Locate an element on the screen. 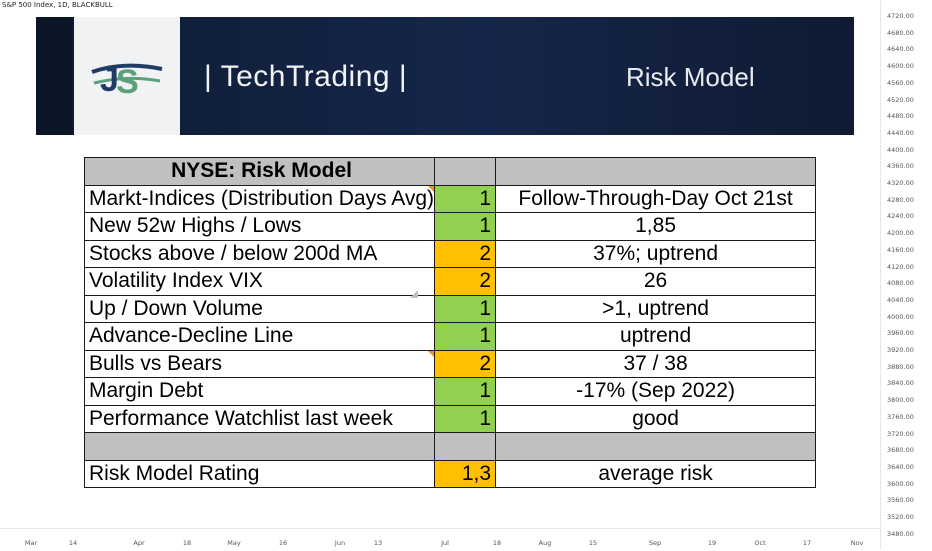  price-tick-label: 4520.00 is located at coordinates (900, 99).